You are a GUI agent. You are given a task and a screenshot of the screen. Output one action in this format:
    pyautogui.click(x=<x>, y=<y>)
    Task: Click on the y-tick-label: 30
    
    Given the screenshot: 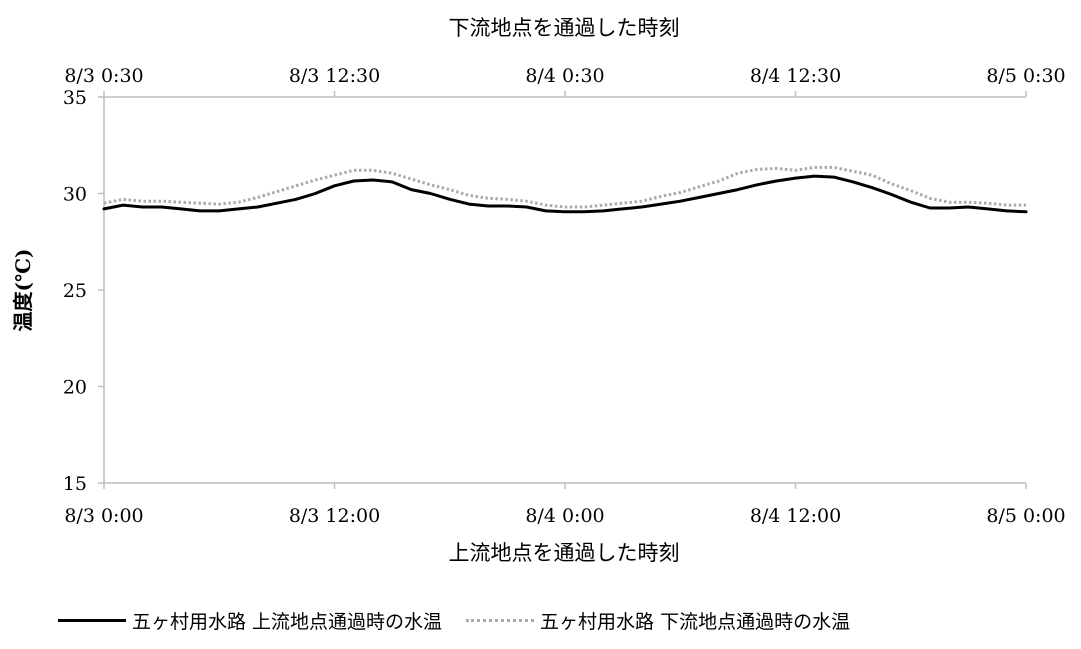 What is the action you would take?
    pyautogui.click(x=75, y=195)
    